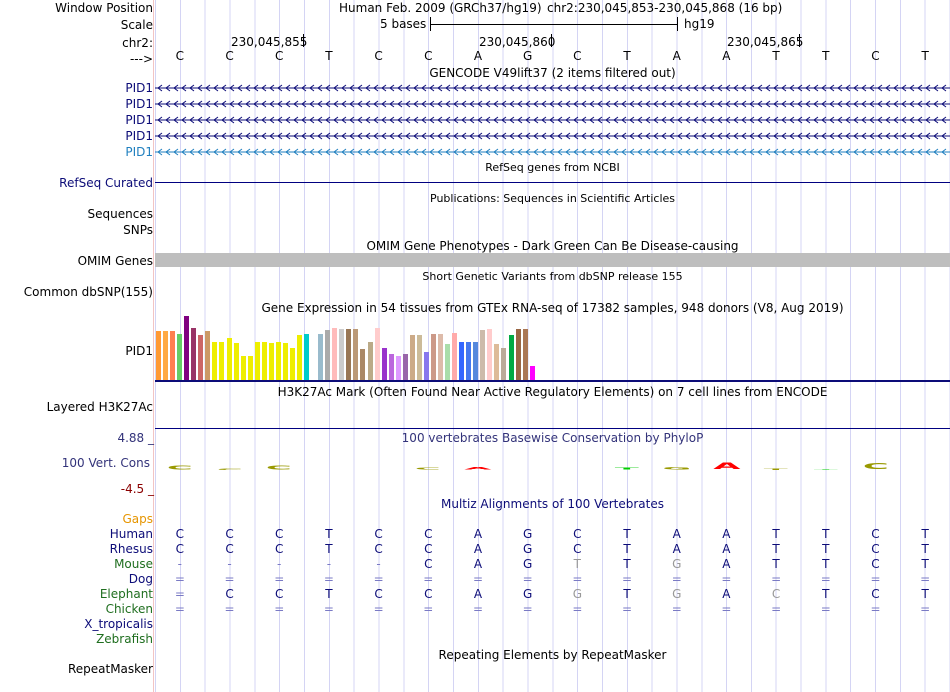 The height and width of the screenshot is (692, 950). Describe the element at coordinates (139, 351) in the screenshot. I see `gtex-label: PID1` at that location.